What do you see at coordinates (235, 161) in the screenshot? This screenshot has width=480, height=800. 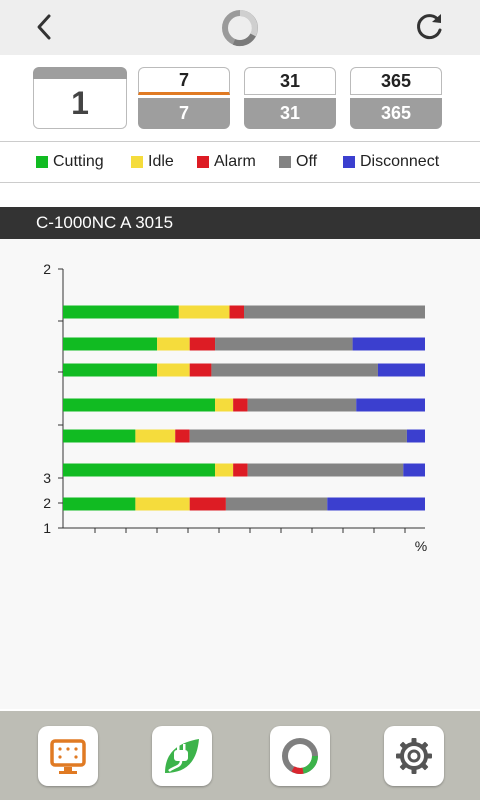 I see `legend-label: Alarm` at bounding box center [235, 161].